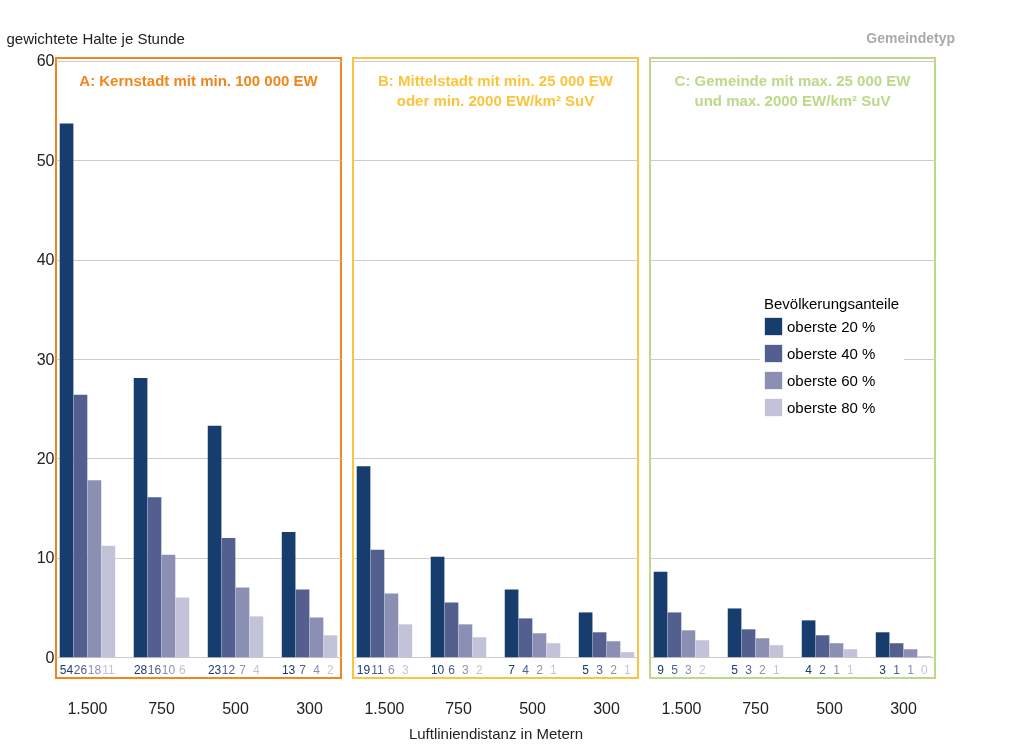 This screenshot has height=749, width=1034. Describe the element at coordinates (496, 733) in the screenshot. I see `x-axis-title: Luftliniendistanz in Metern` at that location.